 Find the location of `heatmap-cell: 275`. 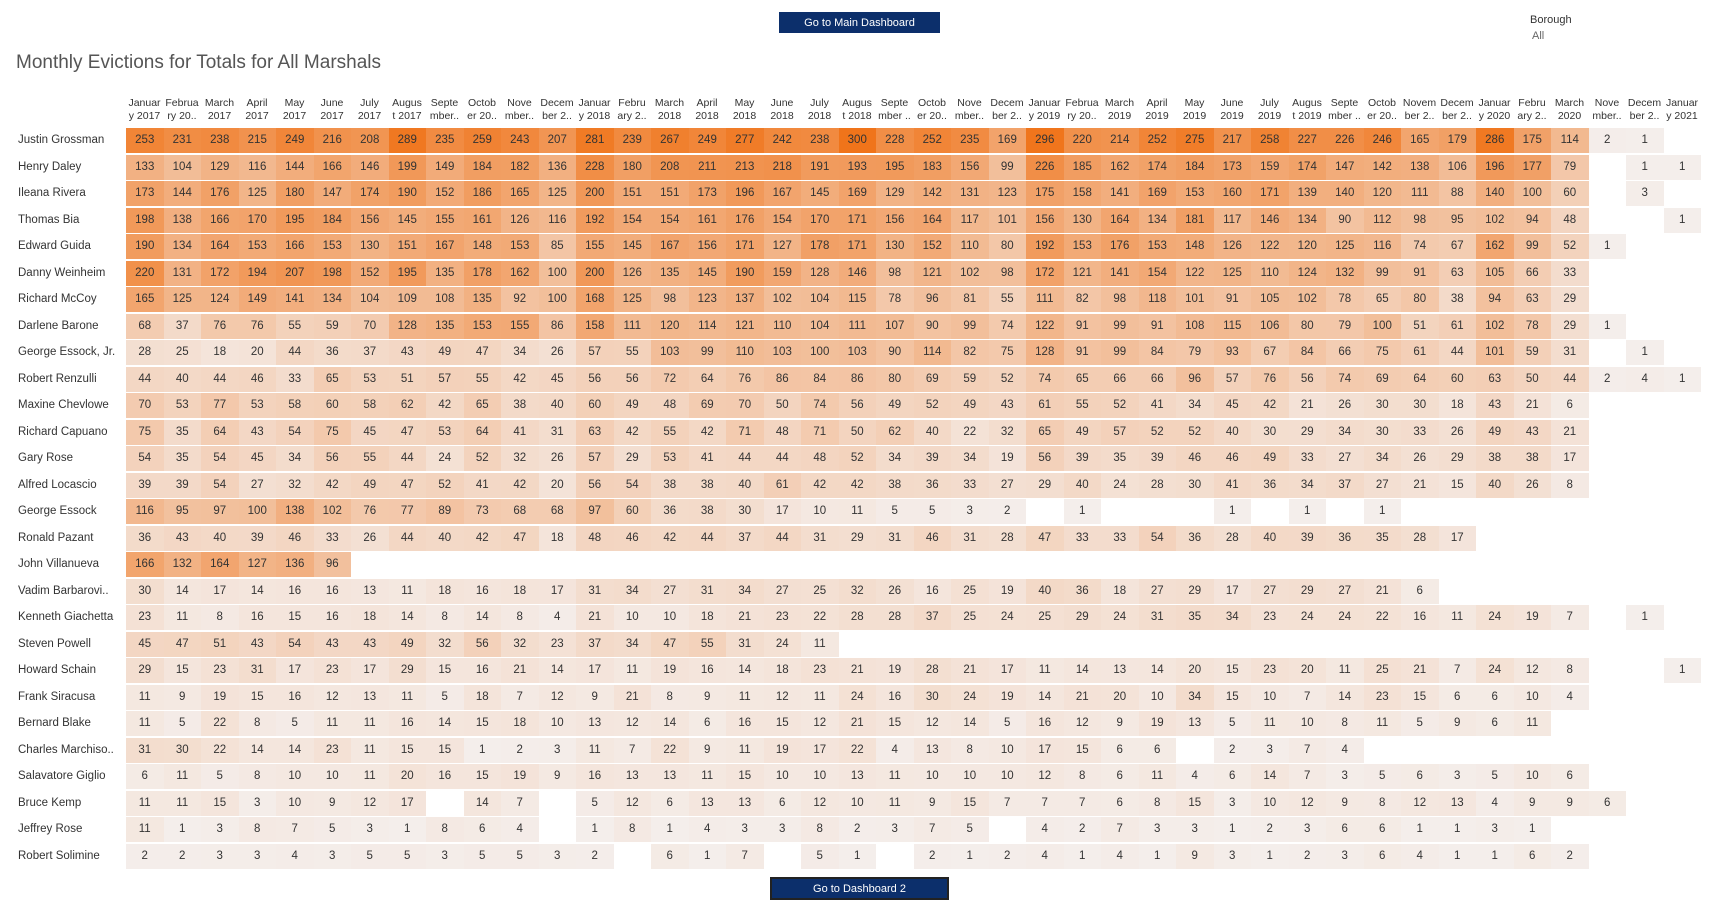

heatmap-cell: 275 is located at coordinates (1195, 140).